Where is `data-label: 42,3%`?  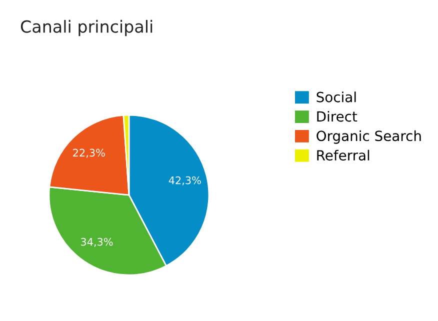
data-label: 42,3% is located at coordinates (184, 181).